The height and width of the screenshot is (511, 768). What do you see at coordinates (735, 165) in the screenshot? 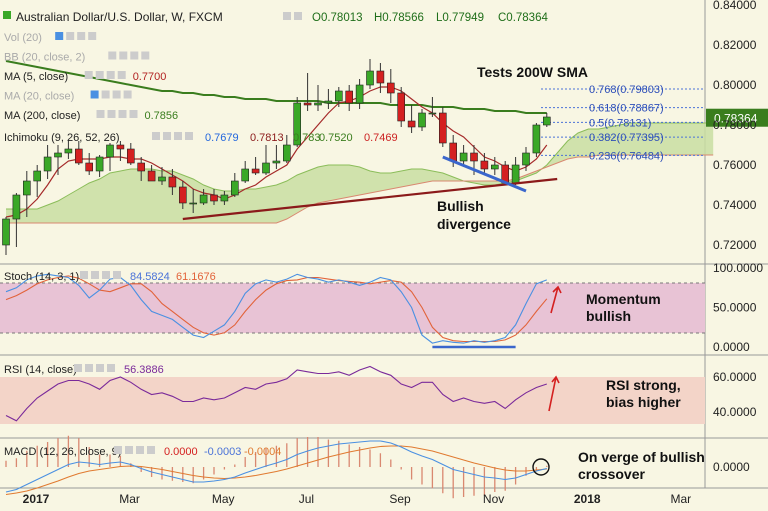
I see `price-tick: 0.76000` at bounding box center [735, 165].